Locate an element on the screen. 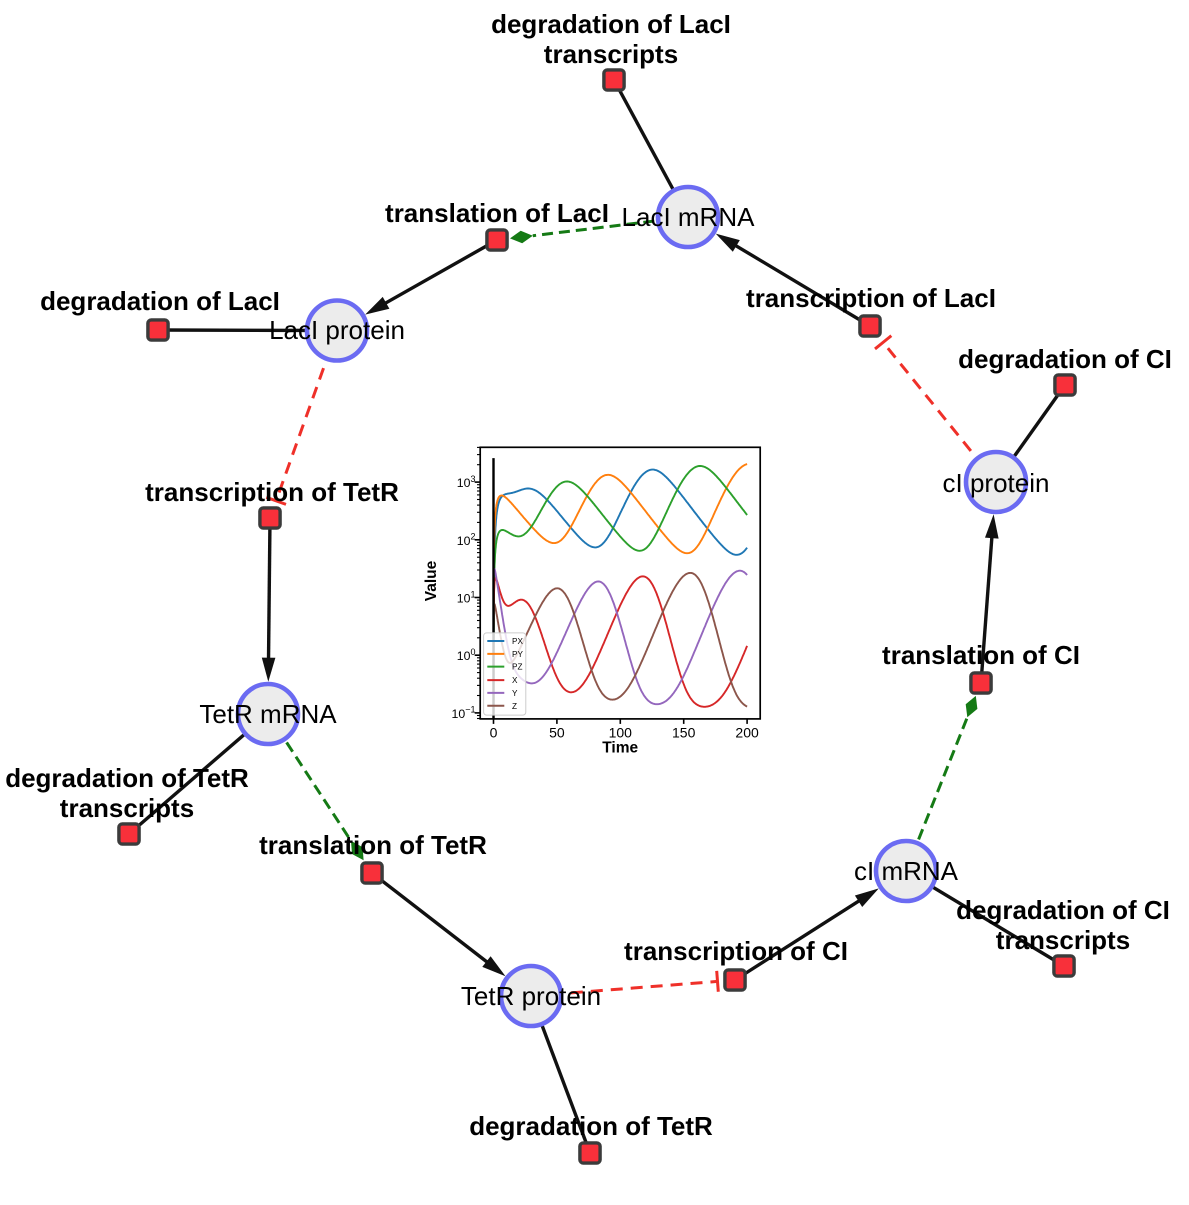  svg-text: translation of LacI is located at coordinates (497, 213).